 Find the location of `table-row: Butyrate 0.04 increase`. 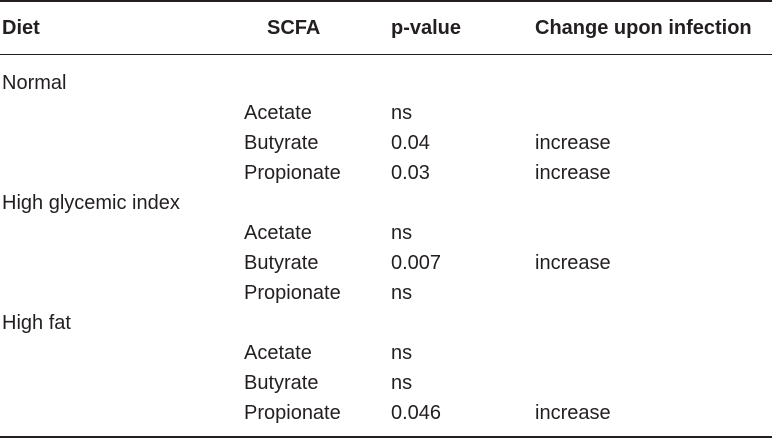

table-row: Butyrate 0.04 increase is located at coordinates (386, 143).